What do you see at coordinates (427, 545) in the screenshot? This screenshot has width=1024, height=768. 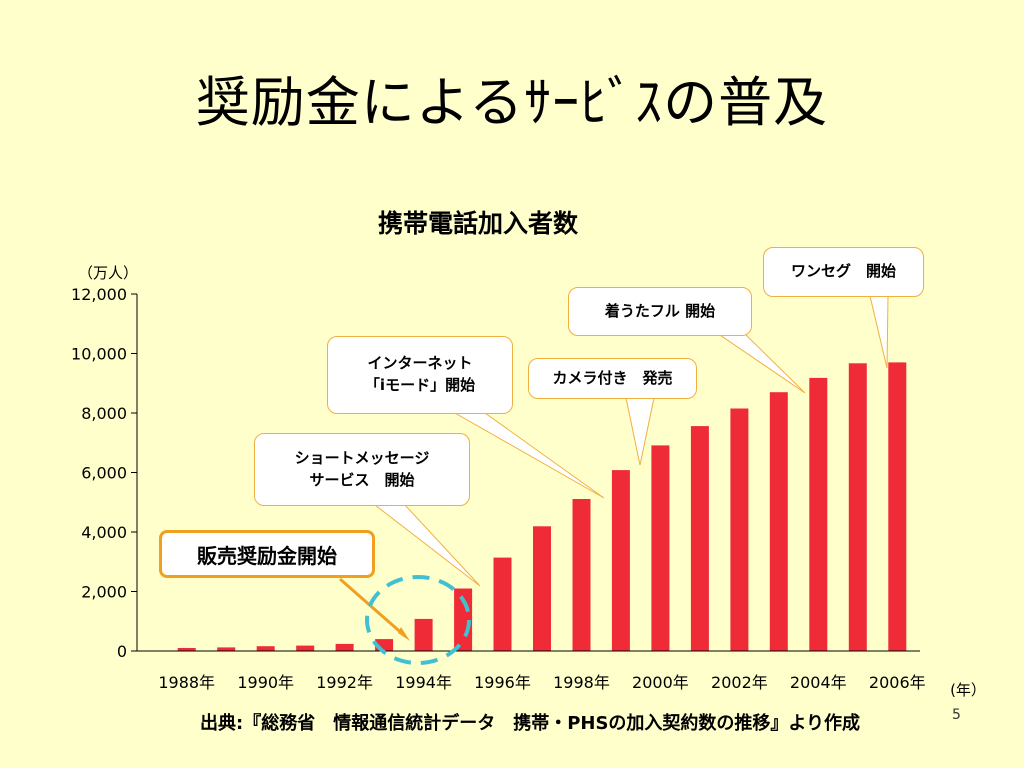 I see `pointer-sms` at bounding box center [427, 545].